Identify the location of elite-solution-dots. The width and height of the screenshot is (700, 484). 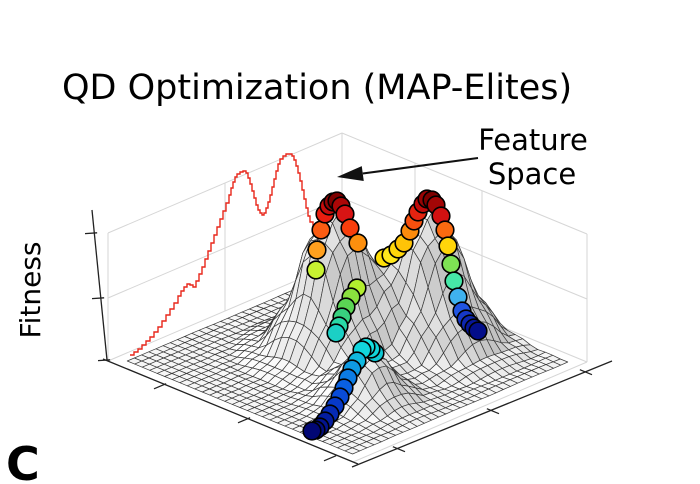
(395, 315).